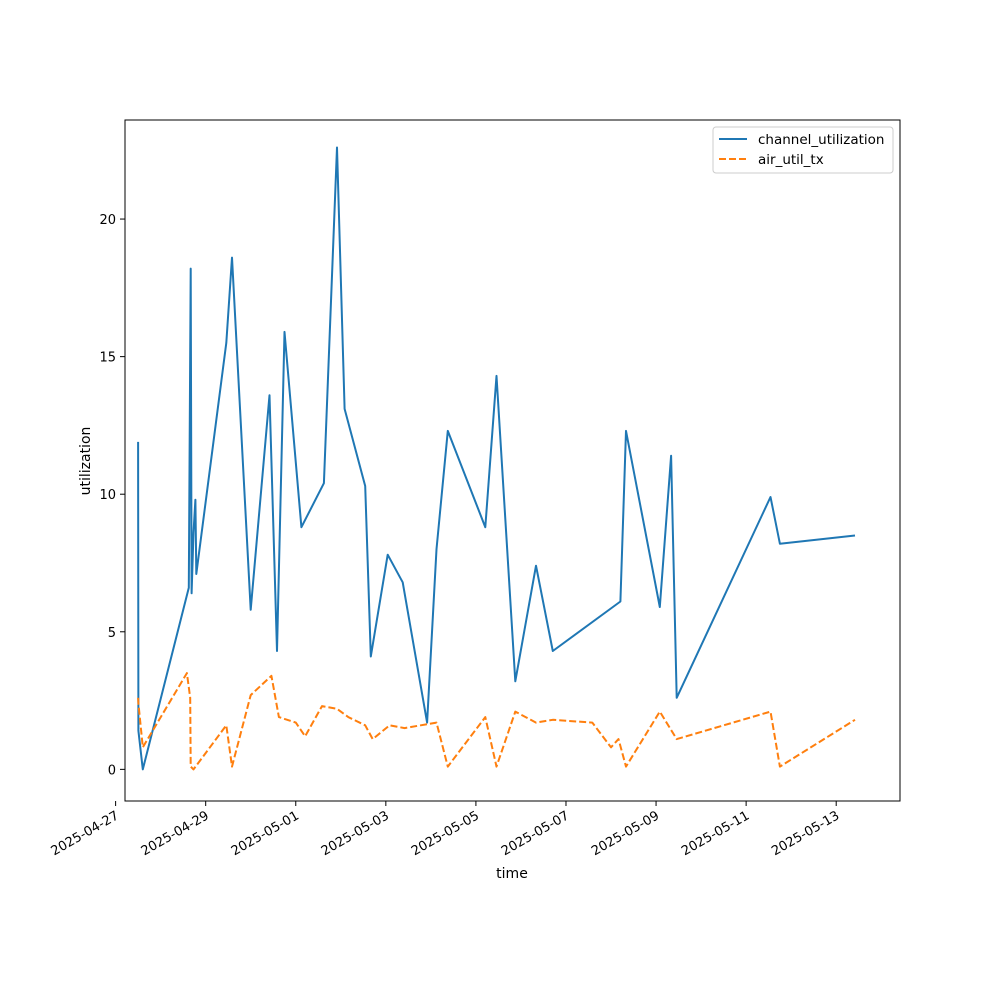 This screenshot has width=1000, height=1000. What do you see at coordinates (107, 358) in the screenshot?
I see `y-tick-label: 15` at bounding box center [107, 358].